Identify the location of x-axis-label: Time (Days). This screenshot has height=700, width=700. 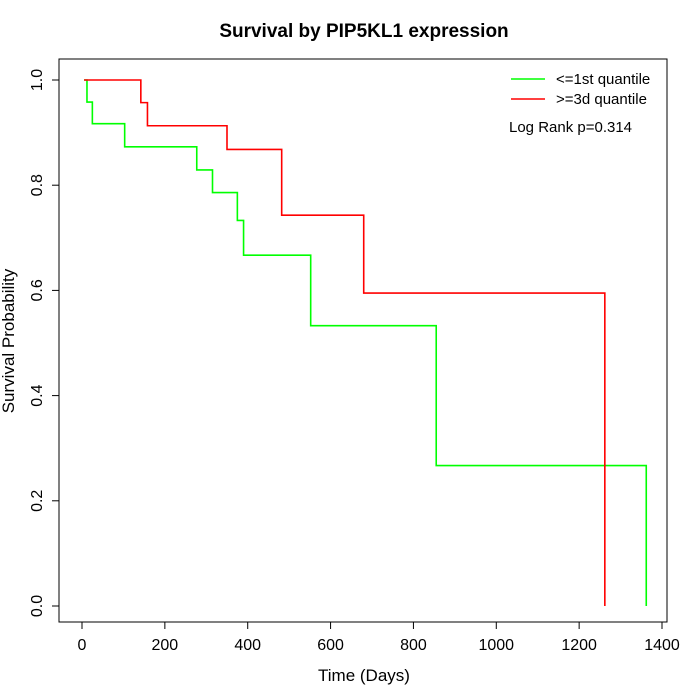
(364, 675).